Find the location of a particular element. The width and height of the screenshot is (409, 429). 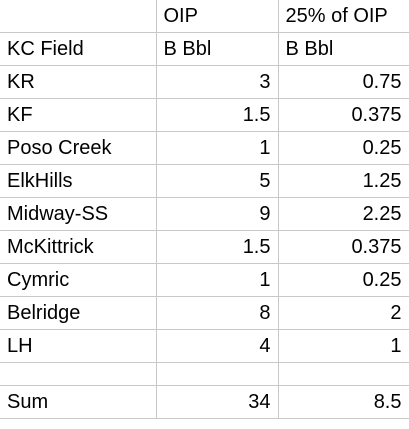

table-row: Midway-SS 9 2.25 is located at coordinates (204, 214).